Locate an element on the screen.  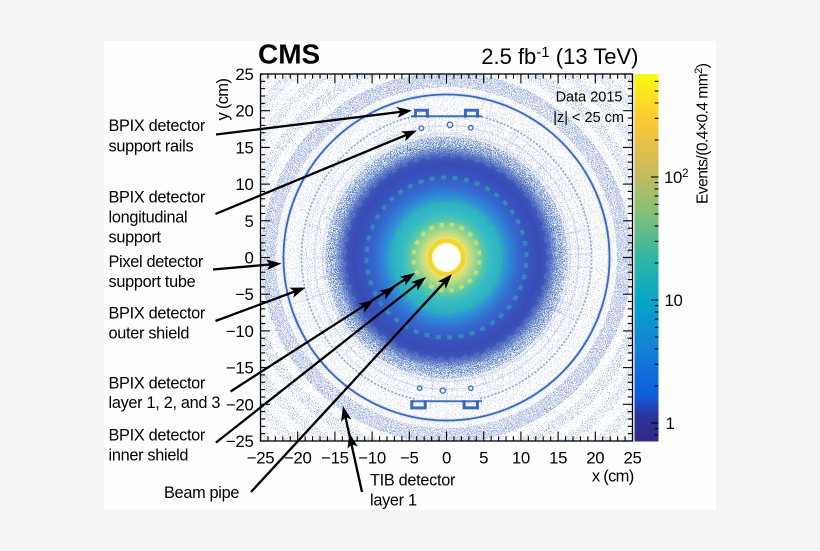
svg-text: y (cm) is located at coordinates (223, 100).